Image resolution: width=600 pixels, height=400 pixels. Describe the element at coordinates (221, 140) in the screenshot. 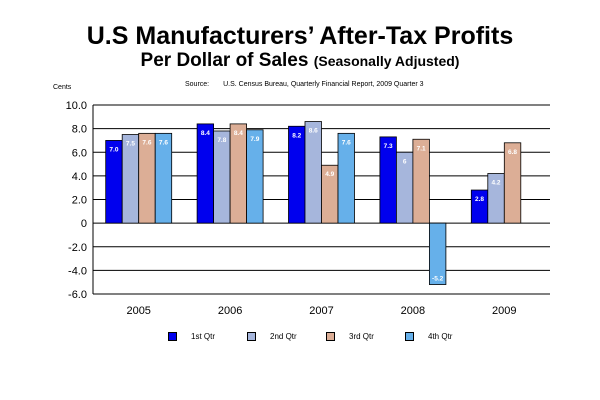

I see `bar-data-label: 7.8` at that location.